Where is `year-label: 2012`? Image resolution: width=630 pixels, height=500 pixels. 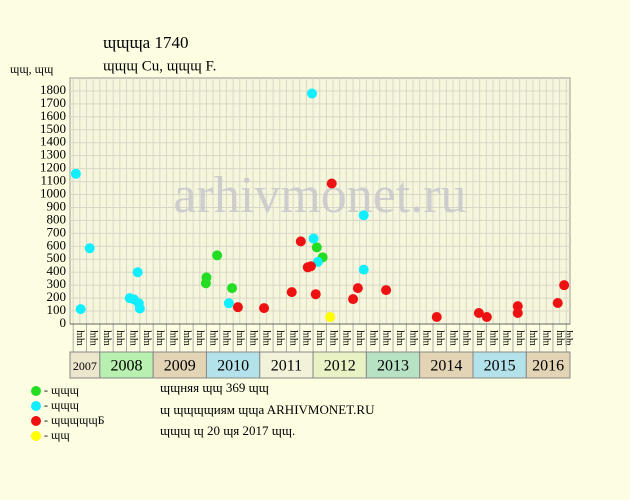 year-label: 2012 is located at coordinates (340, 366).